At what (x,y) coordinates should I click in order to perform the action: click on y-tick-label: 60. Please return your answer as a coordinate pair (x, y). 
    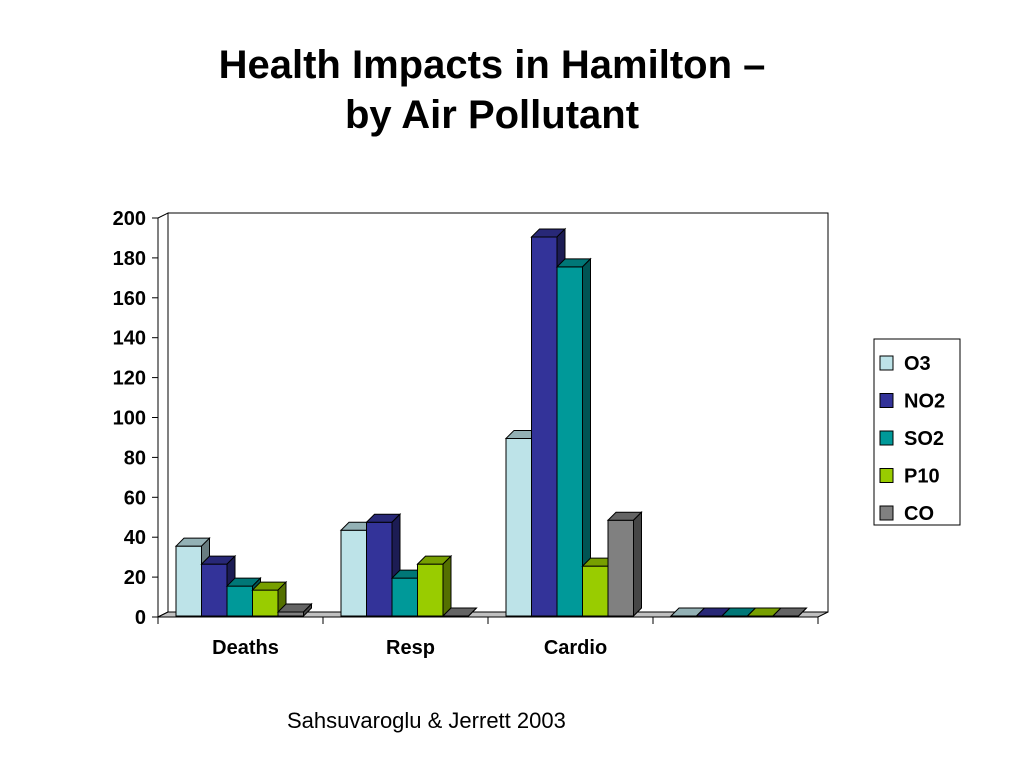
    Looking at the image, I should click on (135, 498).